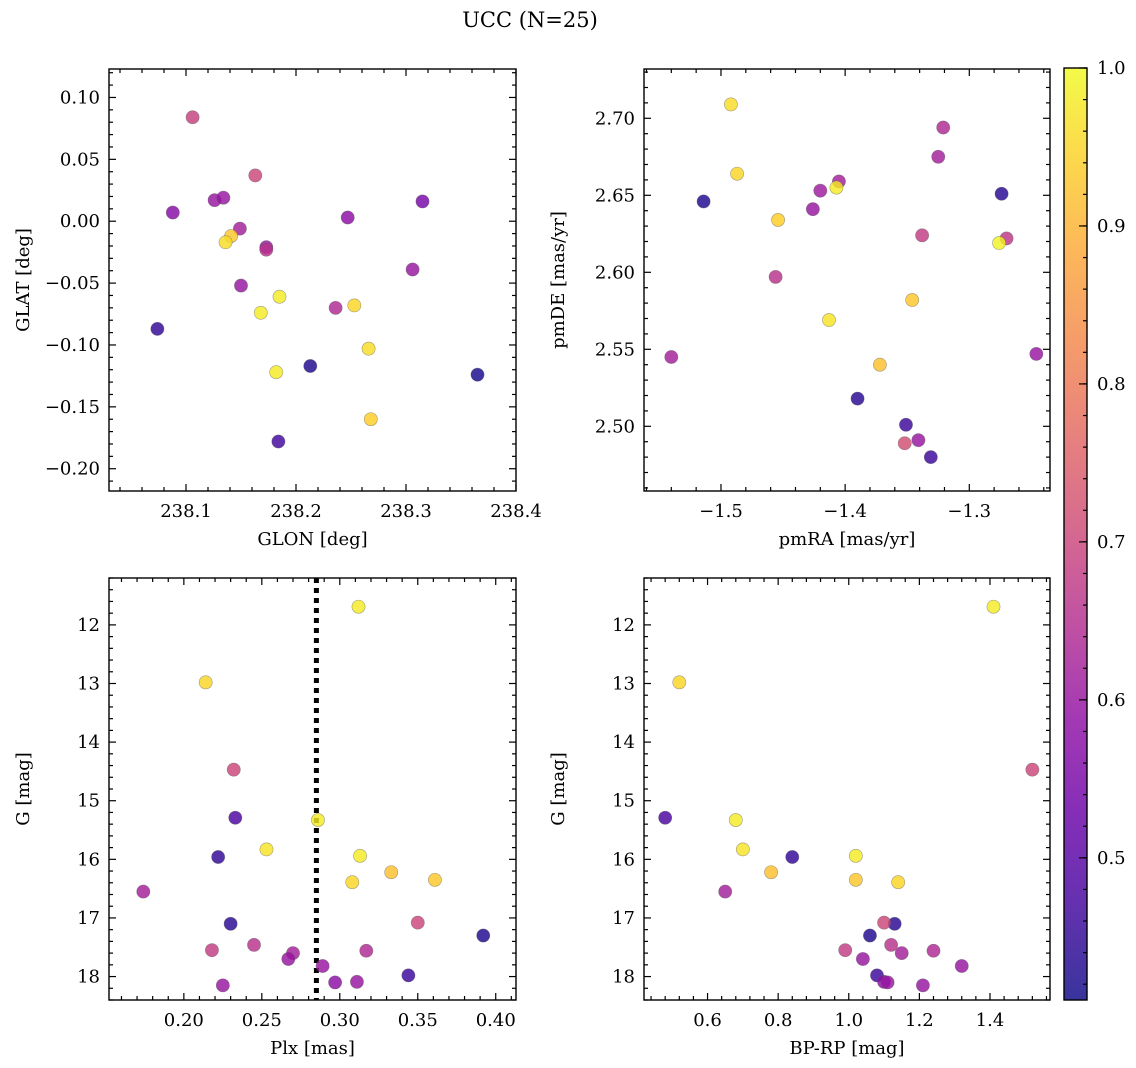 This screenshot has width=1136, height=1068. Describe the element at coordinates (312, 1048) in the screenshot. I see `x-axis-label: Plx [mas]` at that location.